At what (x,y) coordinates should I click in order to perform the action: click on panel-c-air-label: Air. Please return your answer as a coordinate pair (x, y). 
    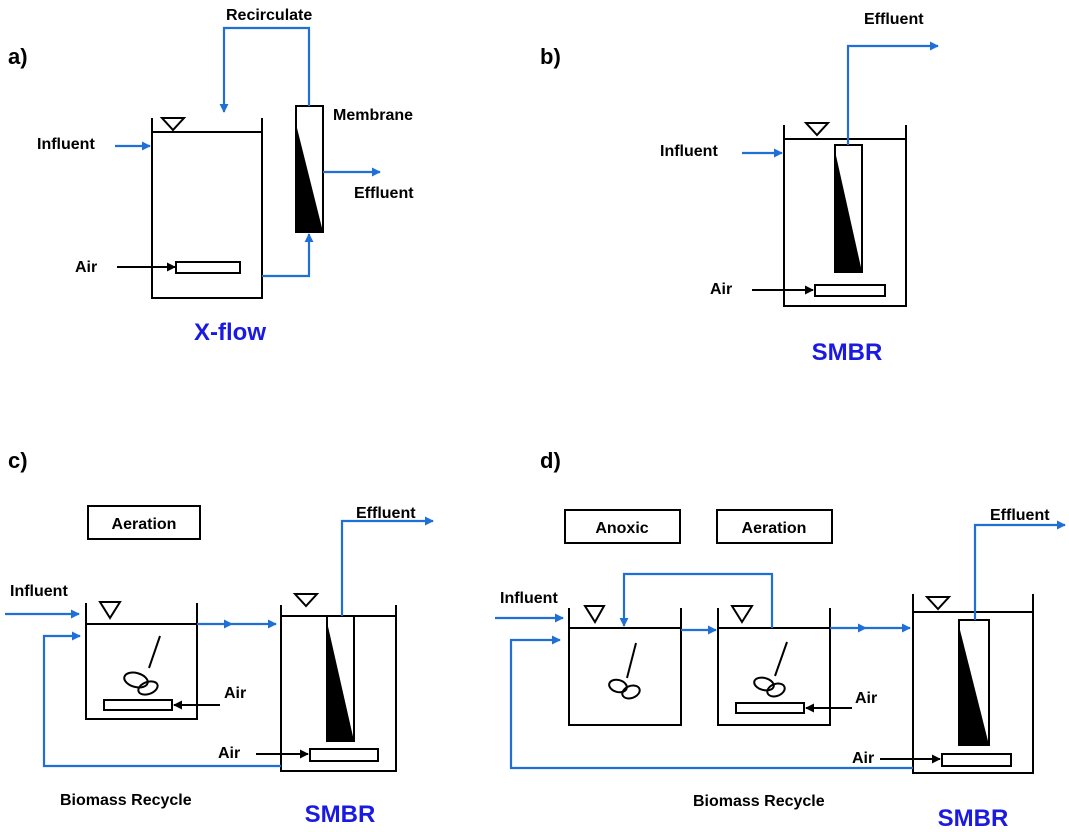
    Looking at the image, I should click on (235, 693).